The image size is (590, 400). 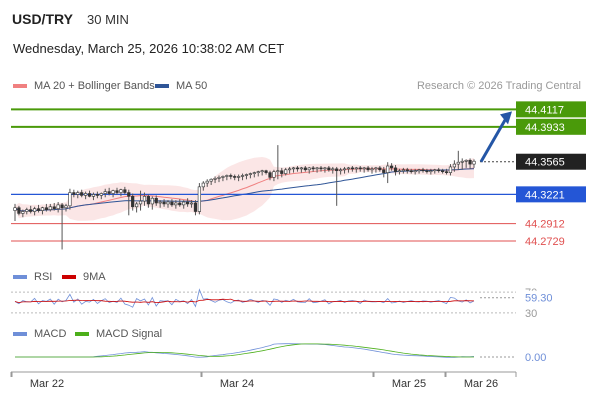 What do you see at coordinates (118, 334) in the screenshot?
I see `legend-macd-signal: MACD Signal` at bounding box center [118, 334].